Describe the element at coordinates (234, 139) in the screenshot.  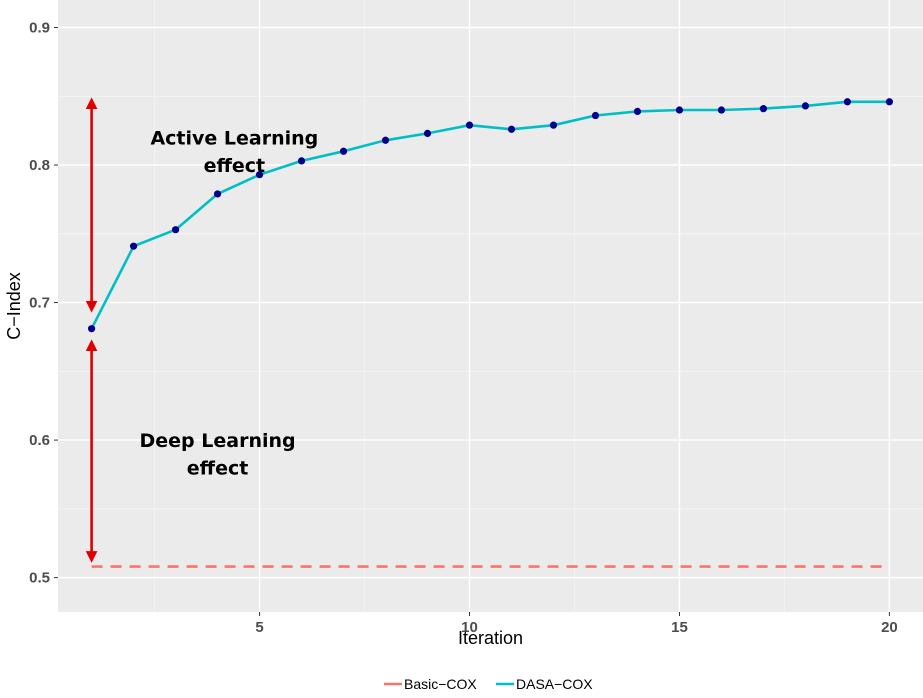
I see `annotation-text: Active Learning` at that location.